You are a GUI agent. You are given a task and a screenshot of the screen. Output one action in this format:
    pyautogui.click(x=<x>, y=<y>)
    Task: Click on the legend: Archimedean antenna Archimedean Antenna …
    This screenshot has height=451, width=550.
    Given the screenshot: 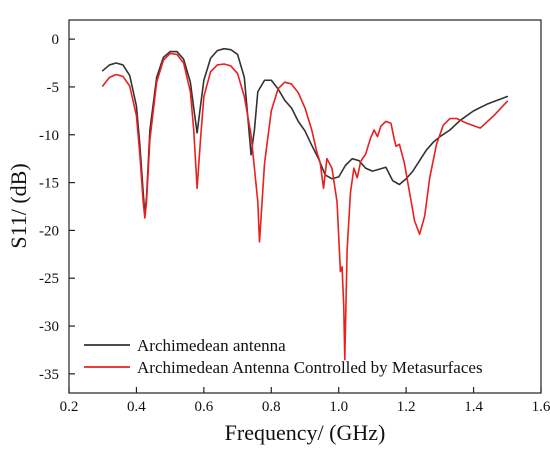 What is the action you would take?
    pyautogui.click(x=283, y=356)
    